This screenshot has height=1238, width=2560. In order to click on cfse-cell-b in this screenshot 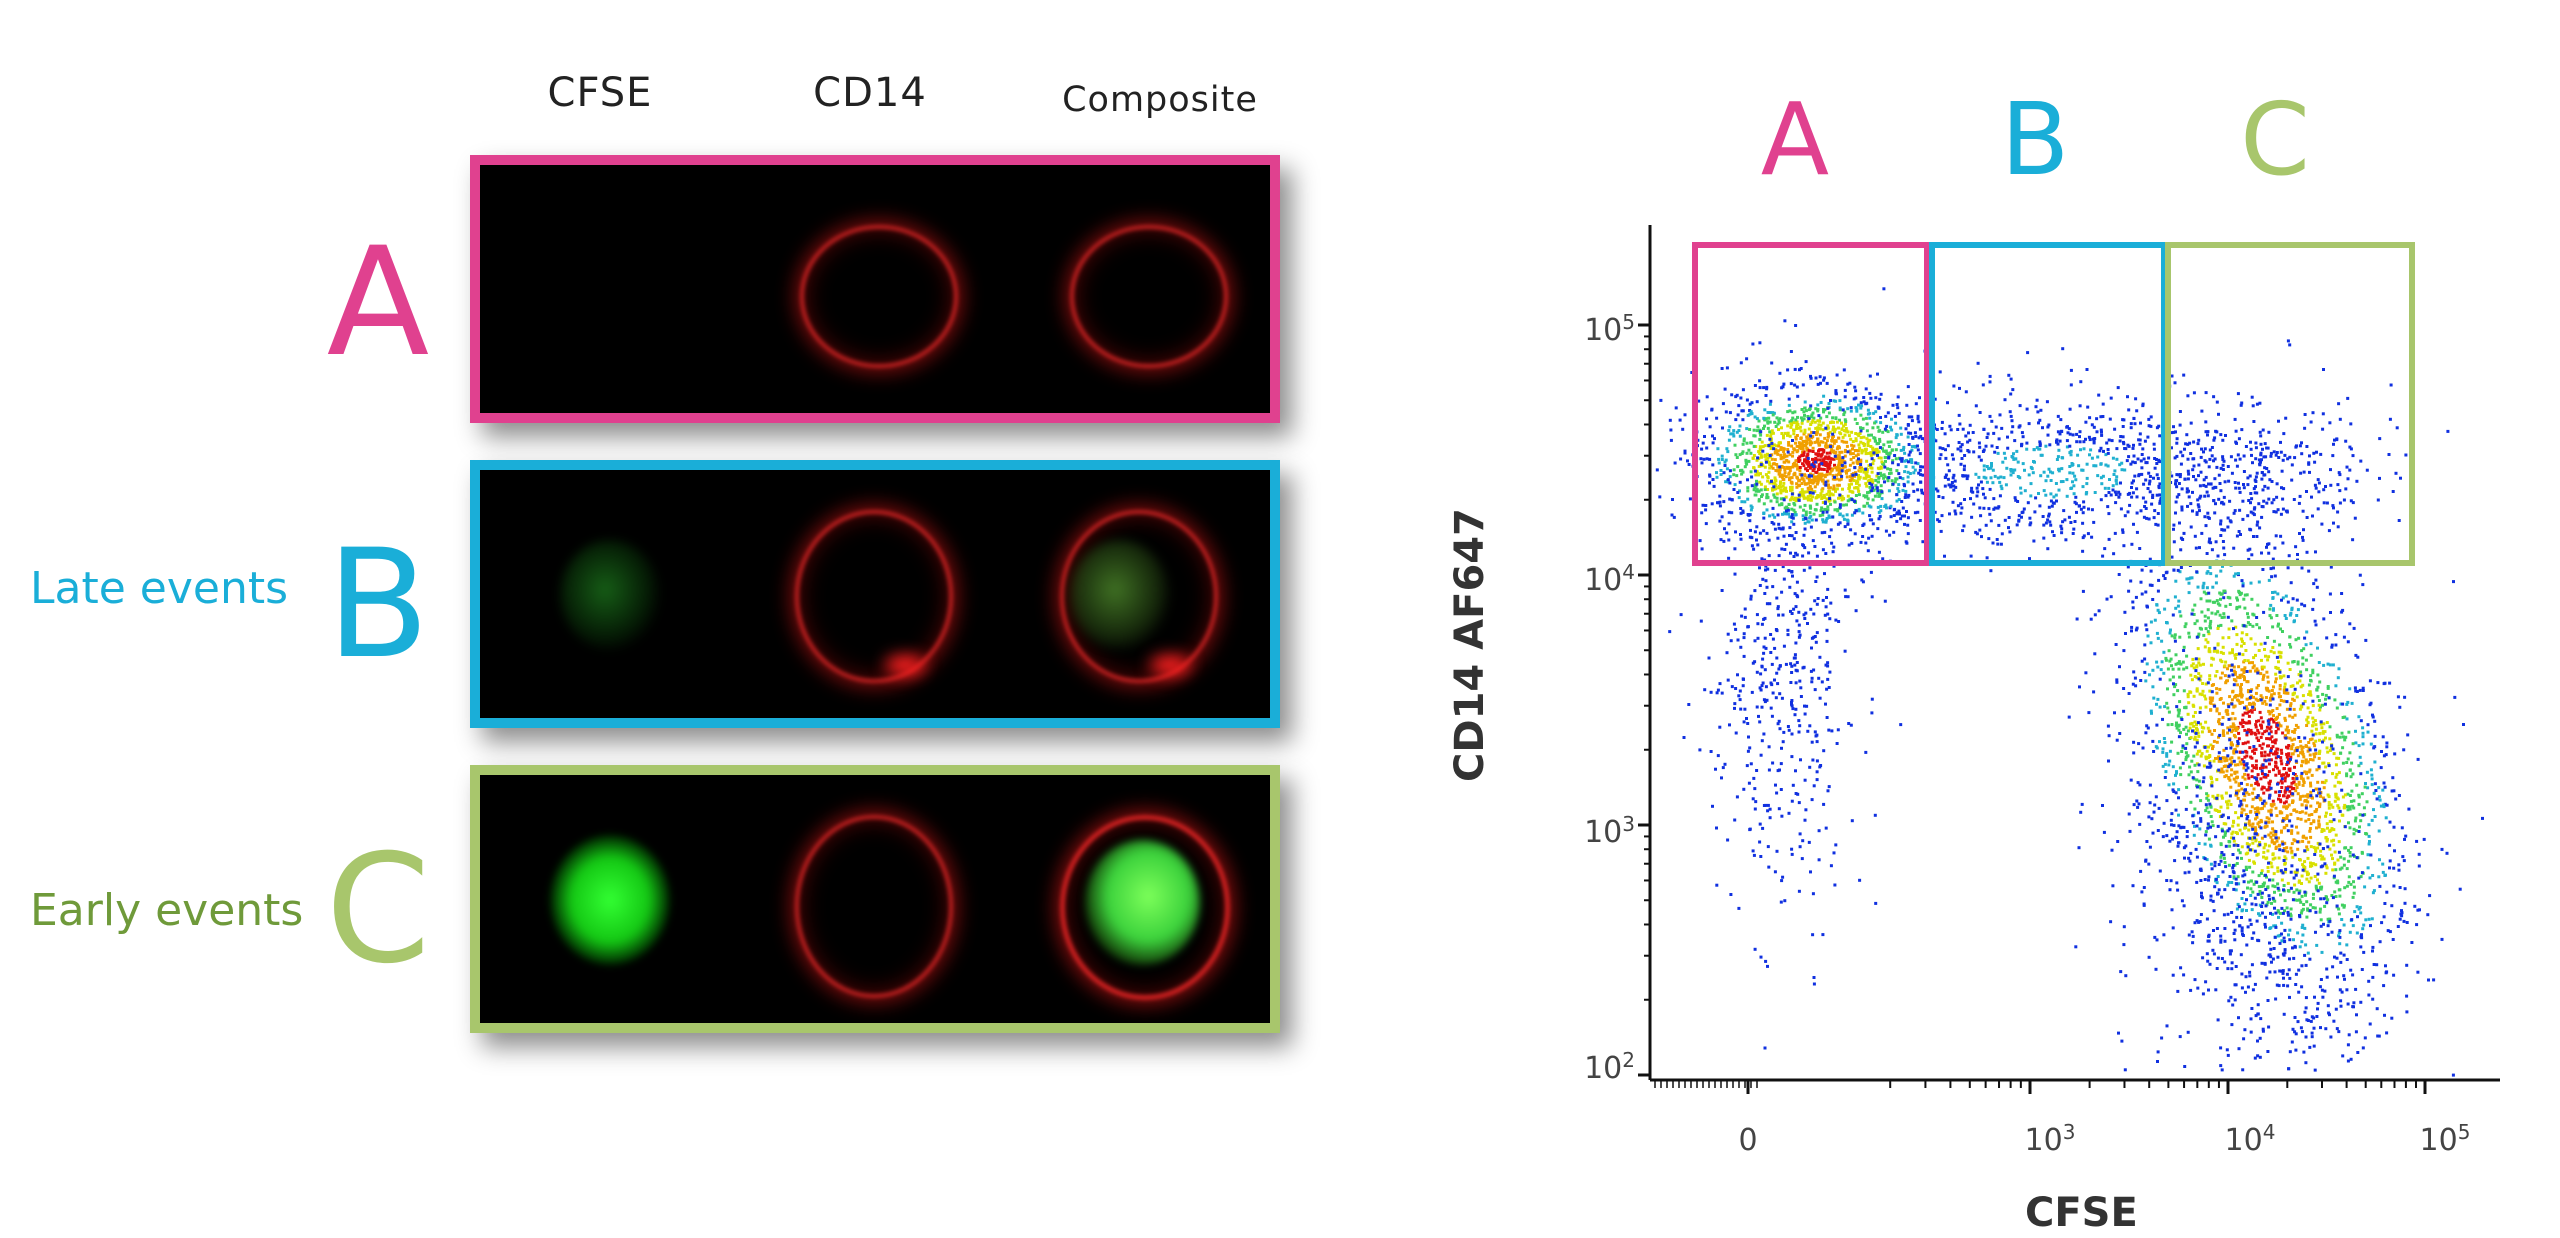, I will do `click(610, 595)`.